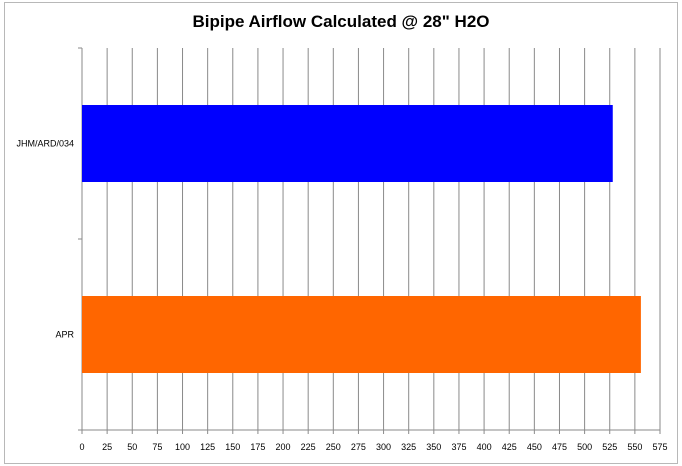  I want to click on x-tick-label: 175, so click(257, 447).